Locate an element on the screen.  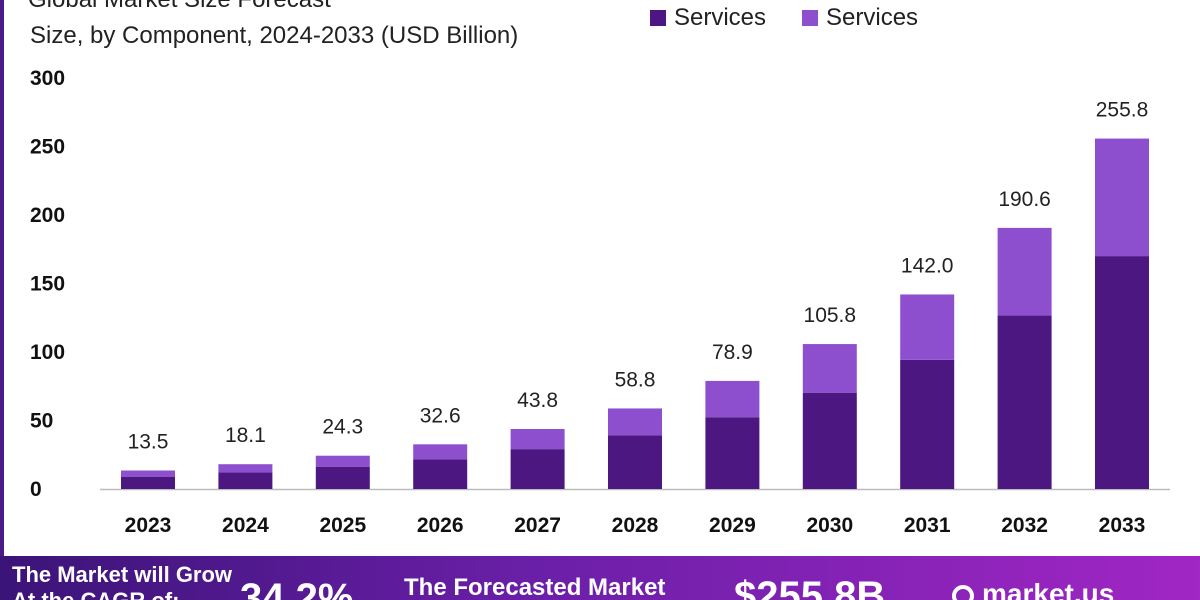
brand-icon is located at coordinates (963, 592).